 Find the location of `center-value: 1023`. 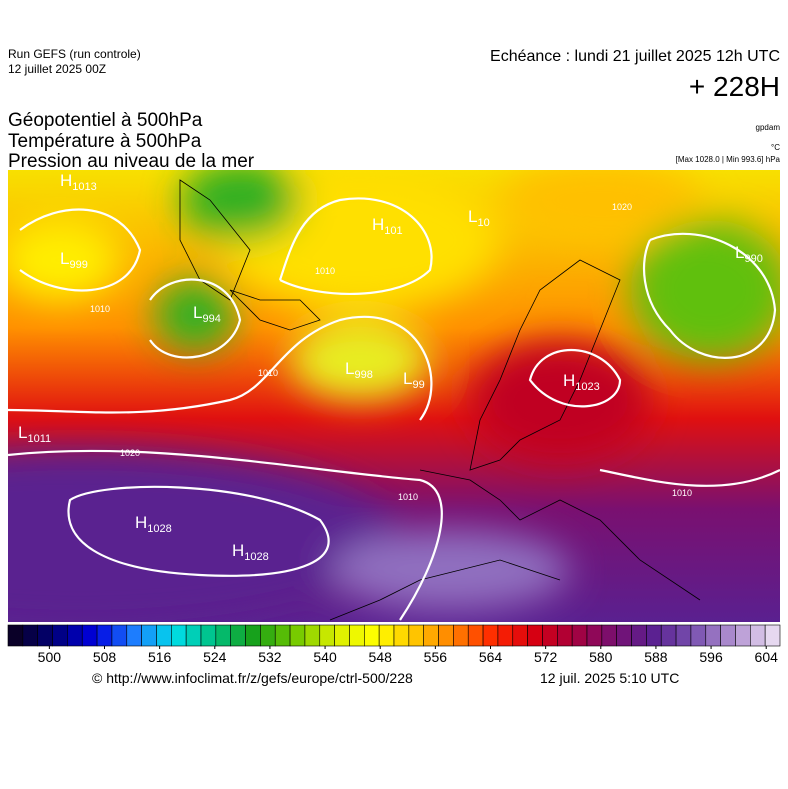

center-value: 1023 is located at coordinates (587, 387).